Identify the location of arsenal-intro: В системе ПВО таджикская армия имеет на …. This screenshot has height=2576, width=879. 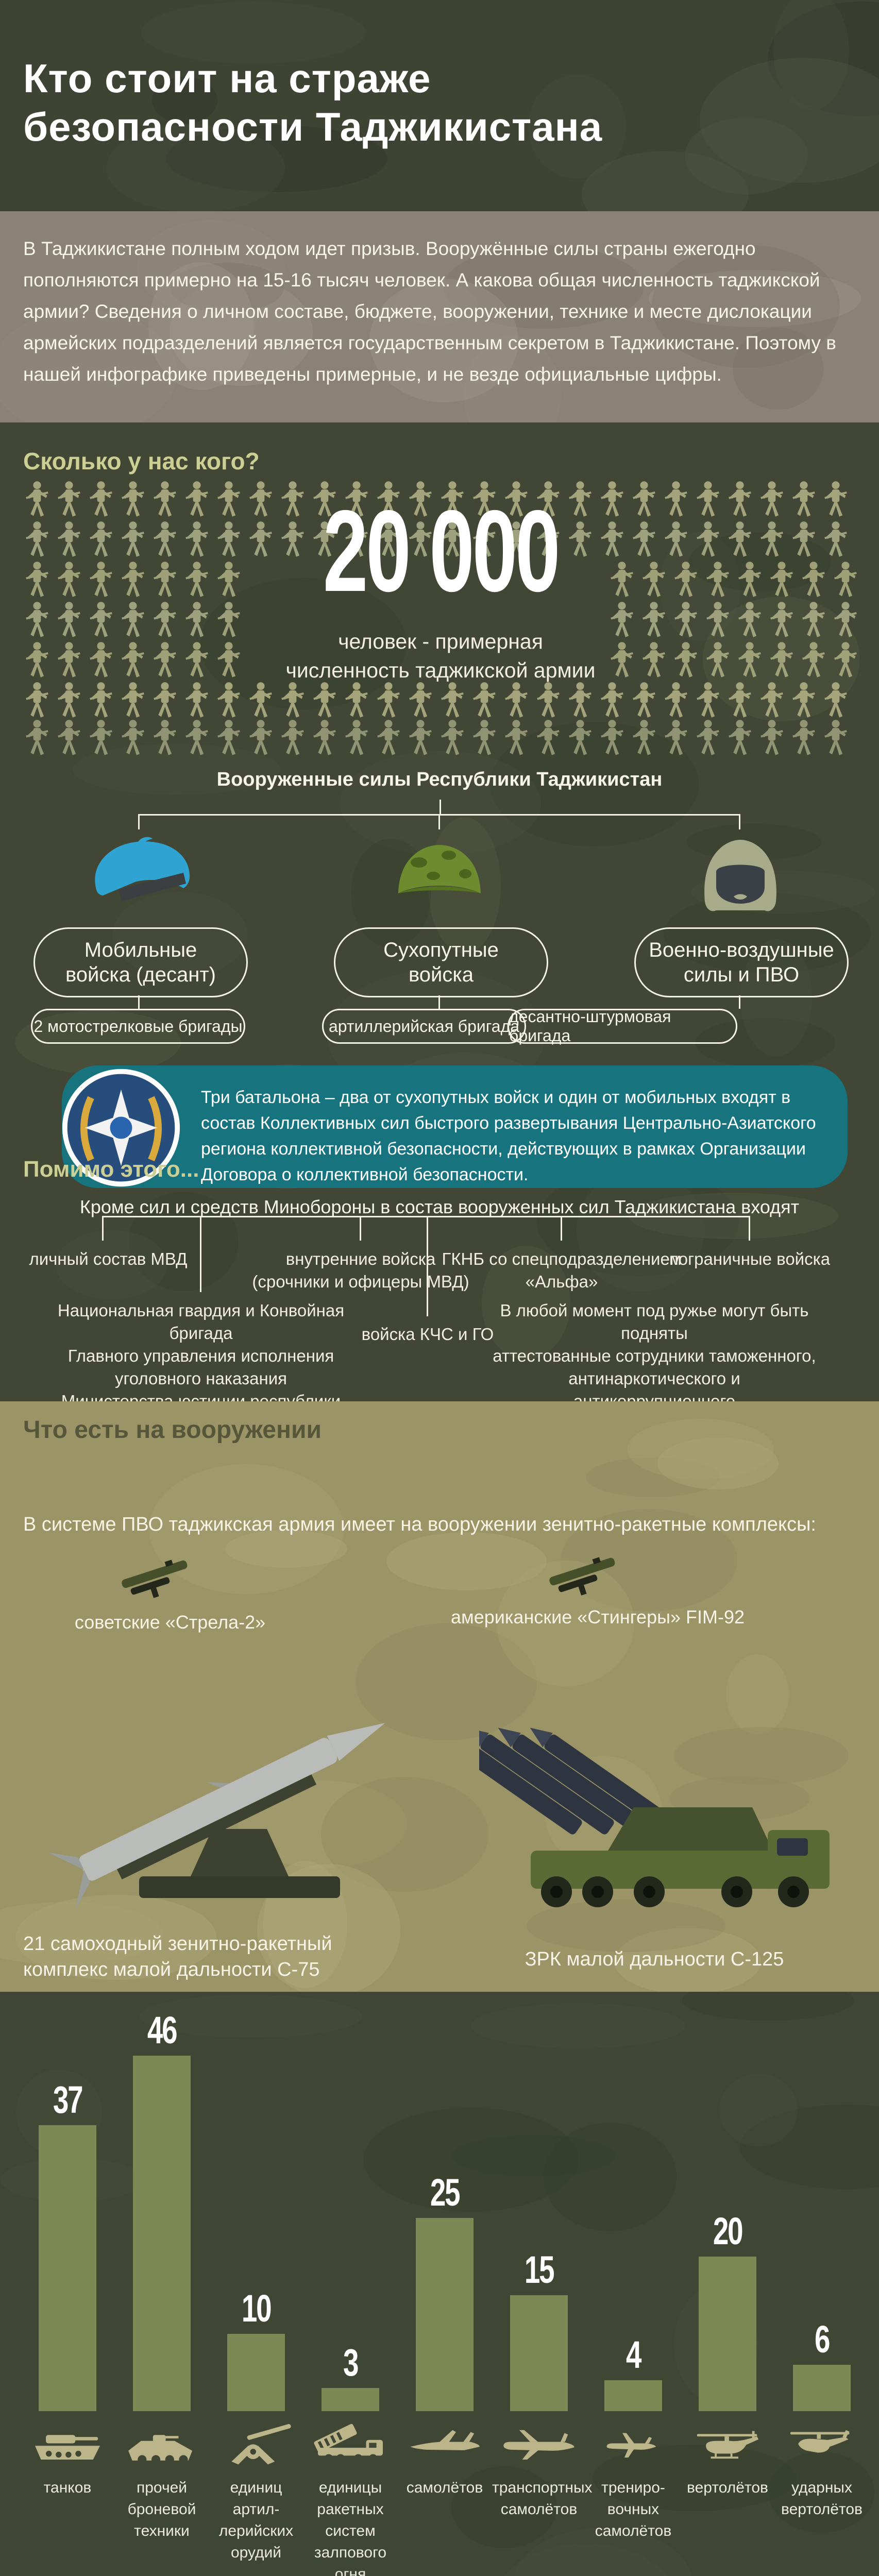
(420, 1524).